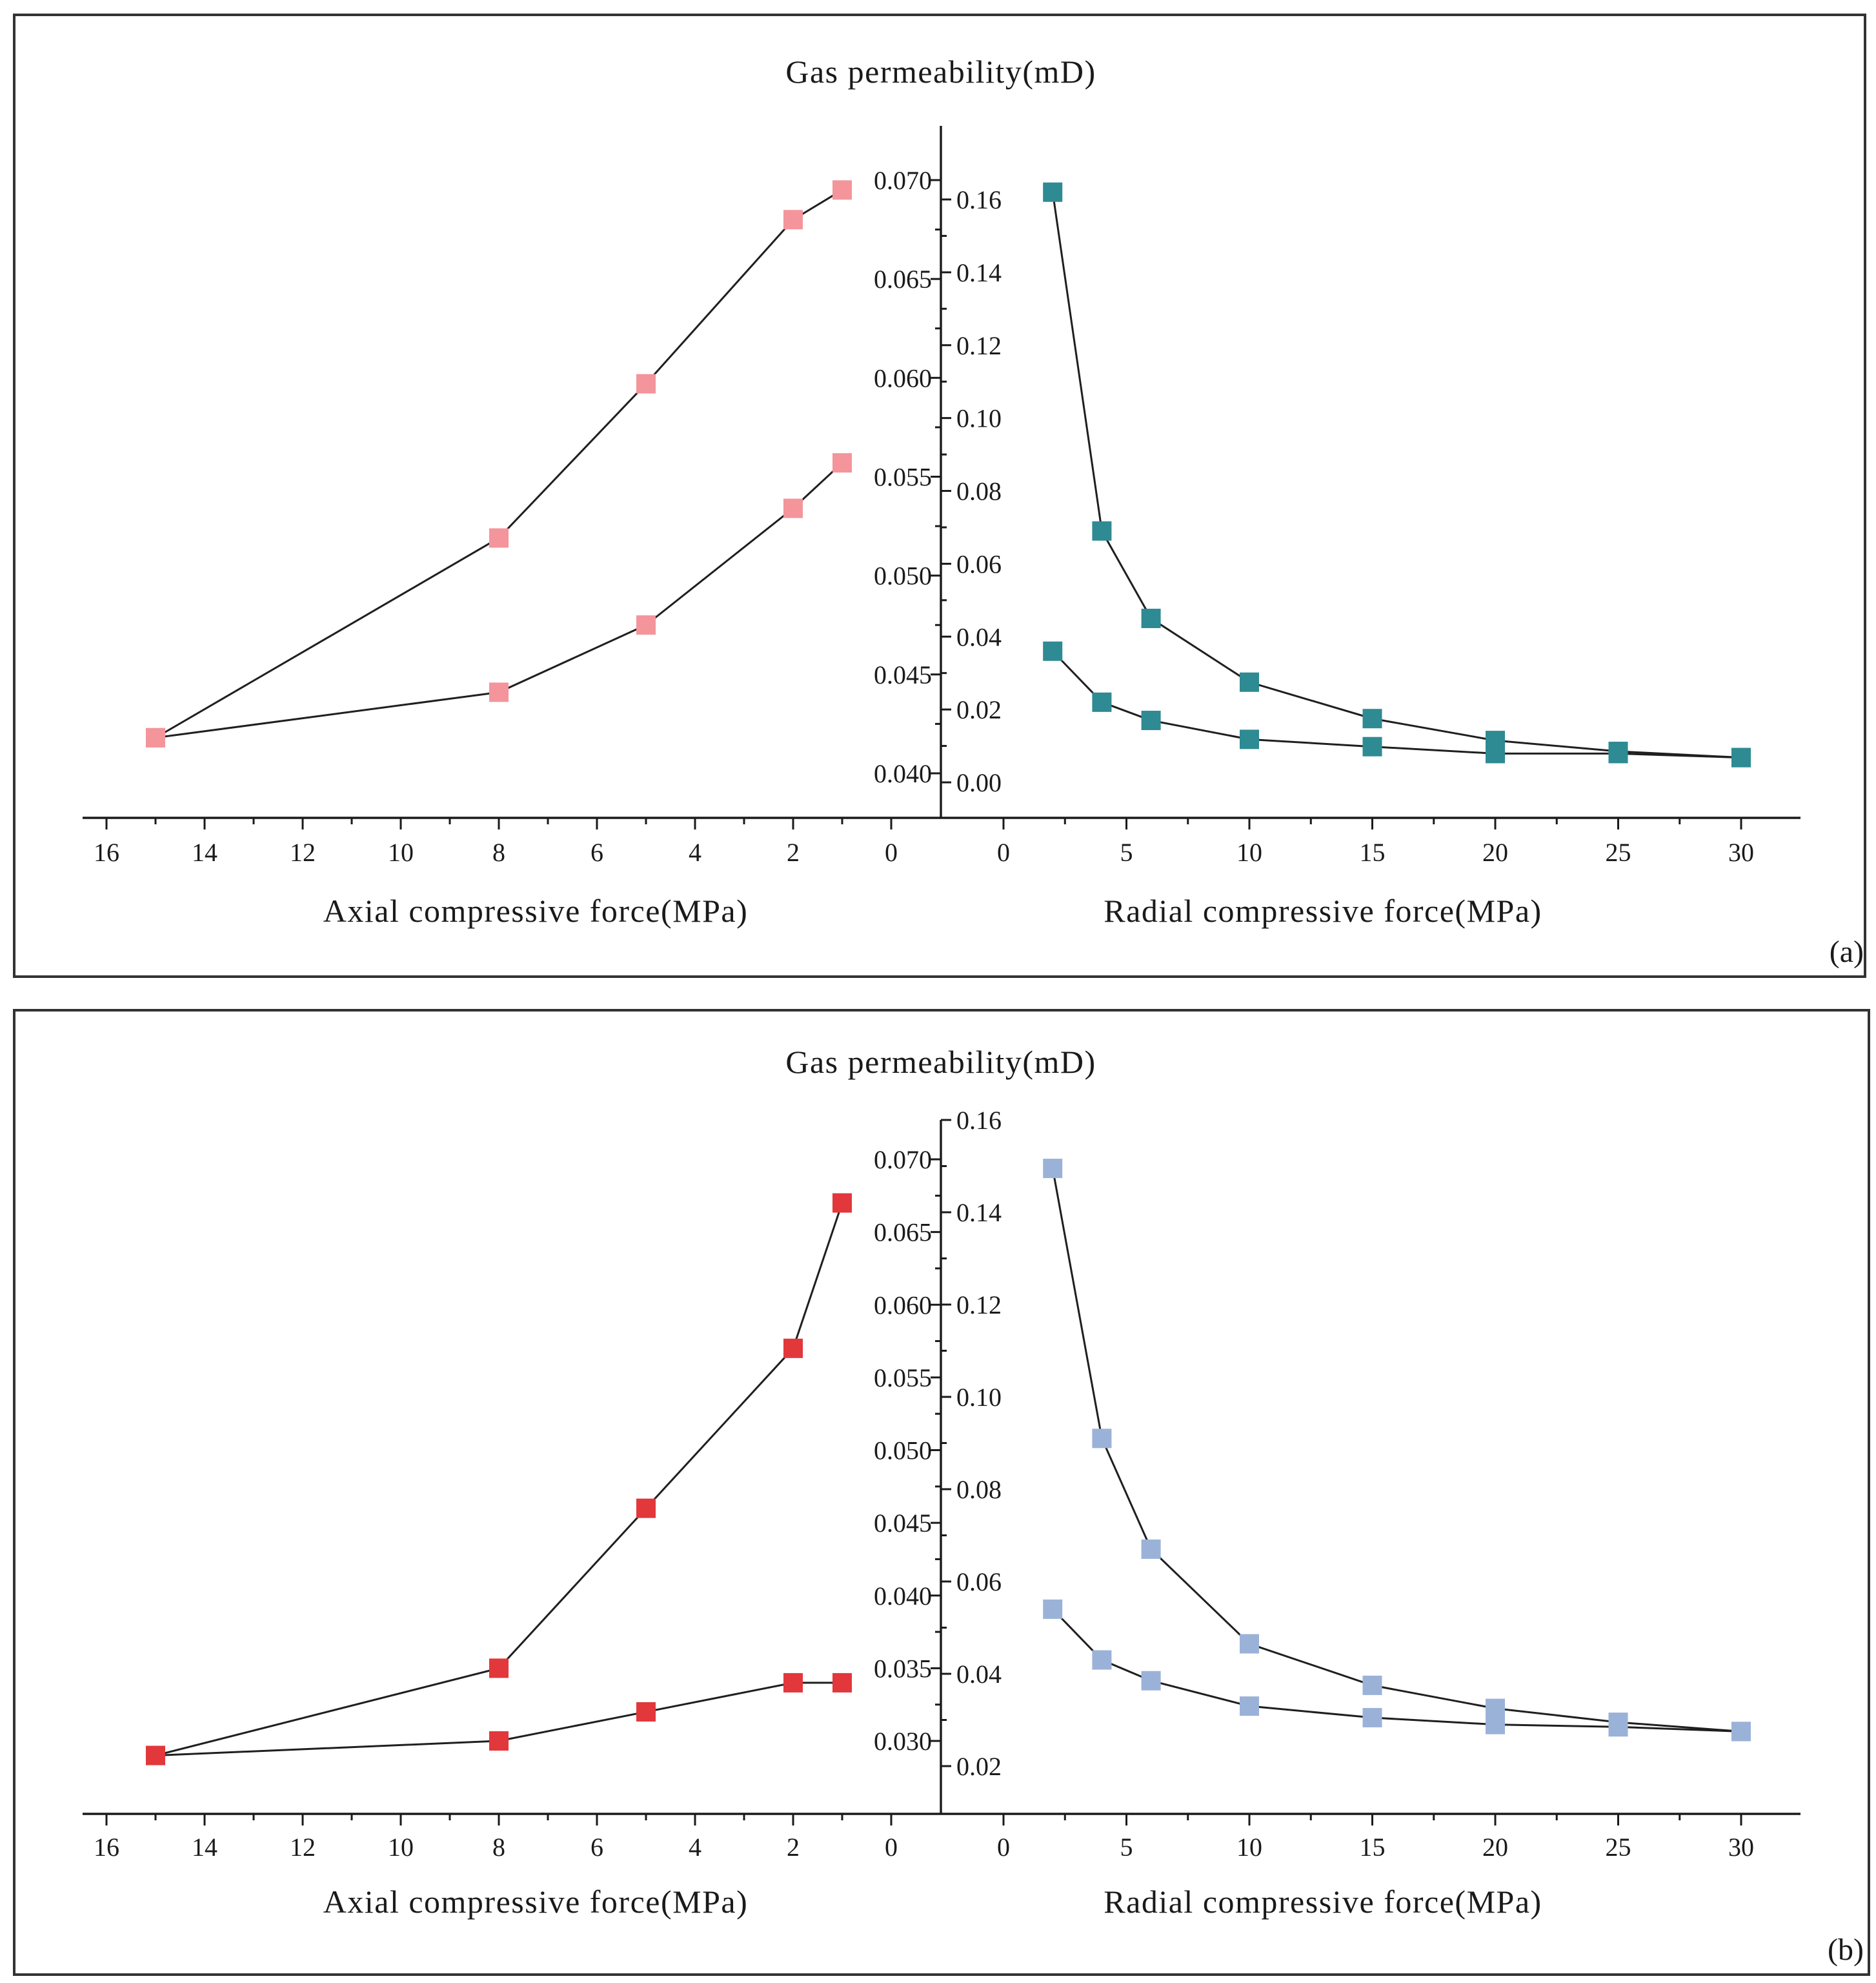 This screenshot has width=1876, height=1983. I want to click on panel-a-axial-x-ticks: 16 14 12 10 8 6 4 2 0, so click(496, 842).